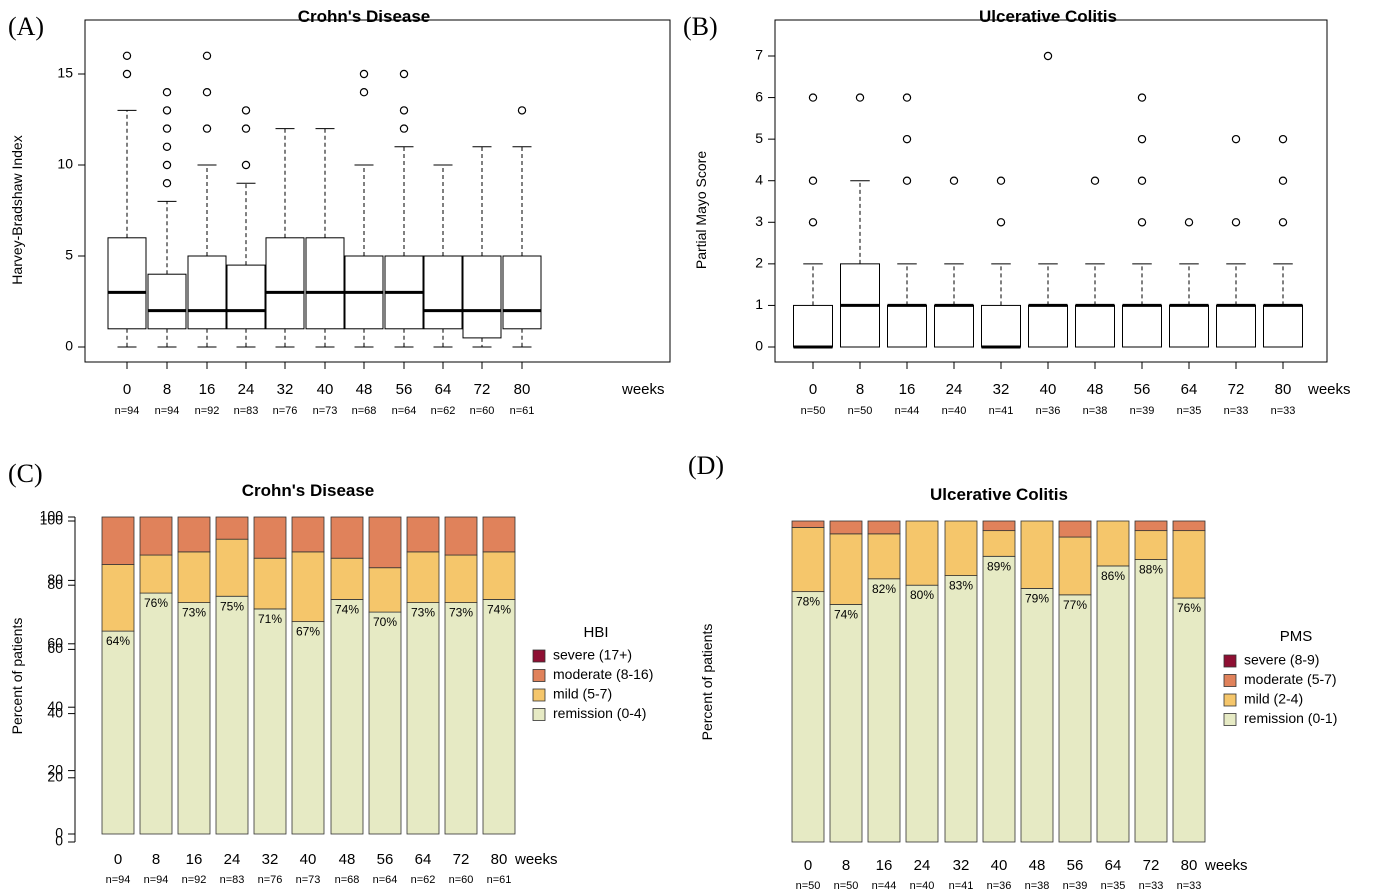 This screenshot has height=896, width=1374. What do you see at coordinates (1075, 605) in the screenshot?
I see `remission-percent-label: 77%` at bounding box center [1075, 605].